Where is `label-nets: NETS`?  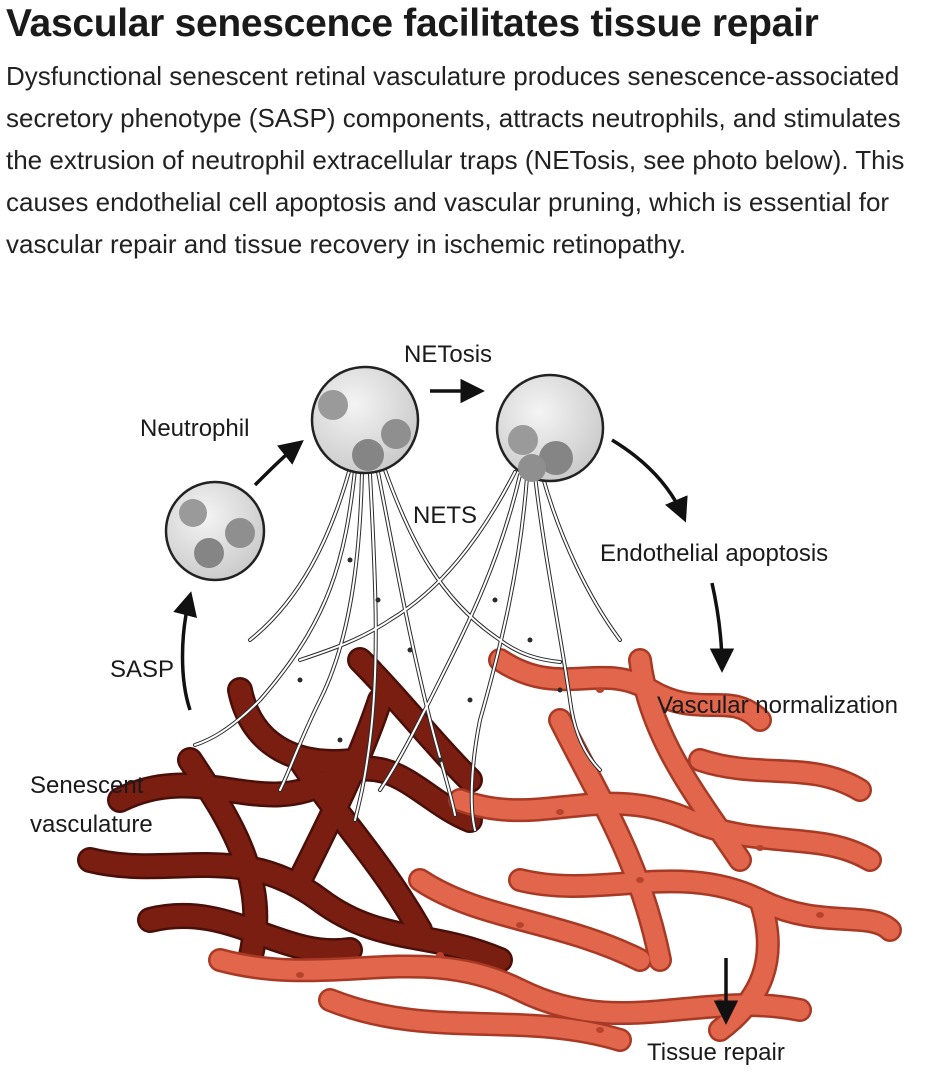
label-nets: NETS is located at coordinates (445, 515).